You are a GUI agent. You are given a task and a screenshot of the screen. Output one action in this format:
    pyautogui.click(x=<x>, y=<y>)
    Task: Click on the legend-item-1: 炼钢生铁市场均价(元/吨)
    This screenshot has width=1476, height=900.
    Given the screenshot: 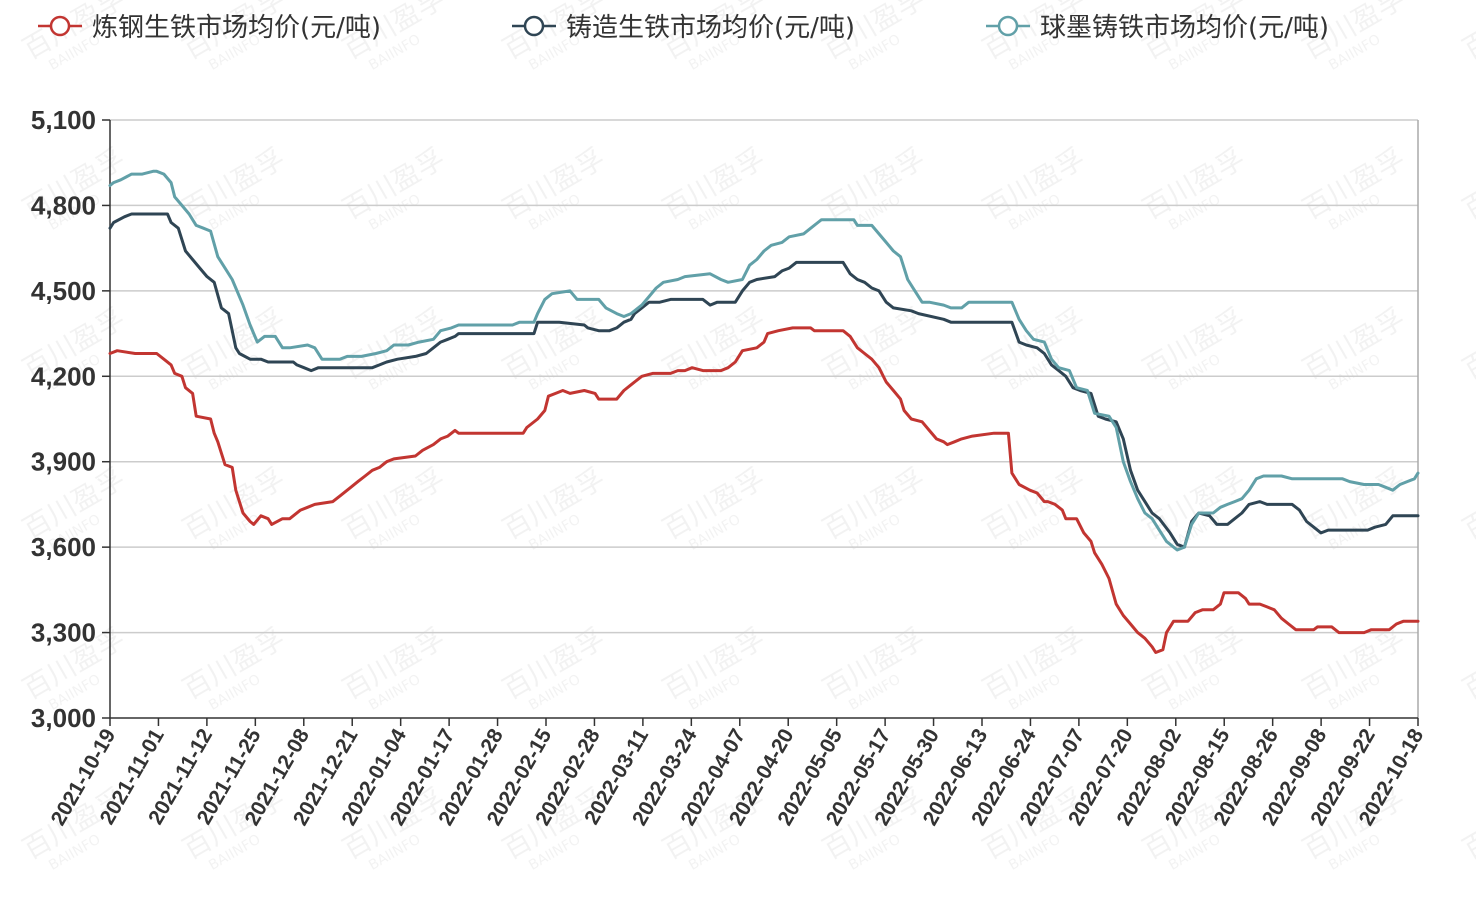 What is the action you would take?
    pyautogui.click(x=209, y=28)
    